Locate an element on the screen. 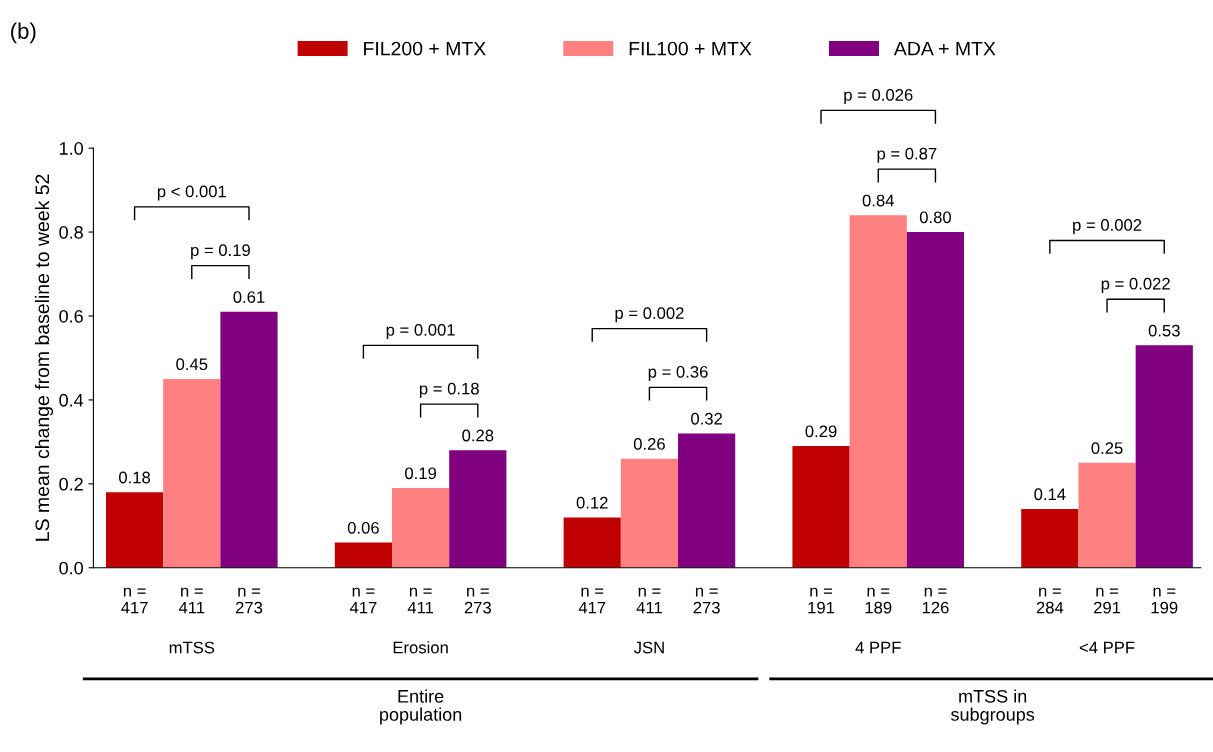 The width and height of the screenshot is (1213, 752). data-label: 0.28 is located at coordinates (478, 435).